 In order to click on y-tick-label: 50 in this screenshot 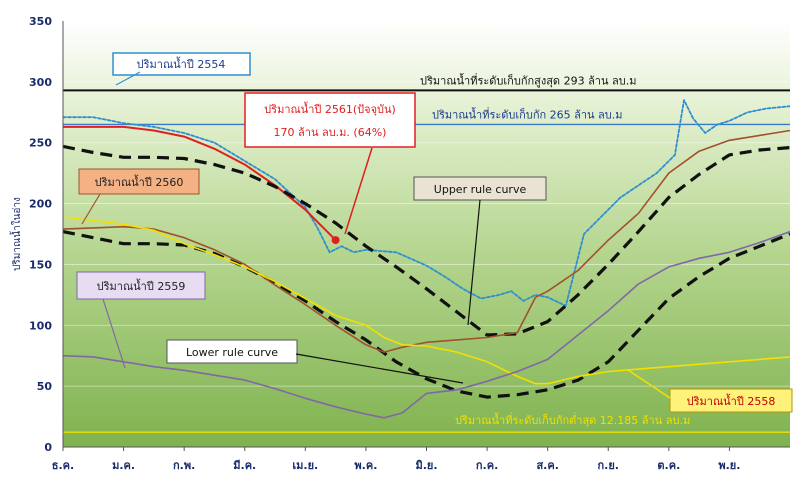, I will do `click(45, 386)`.